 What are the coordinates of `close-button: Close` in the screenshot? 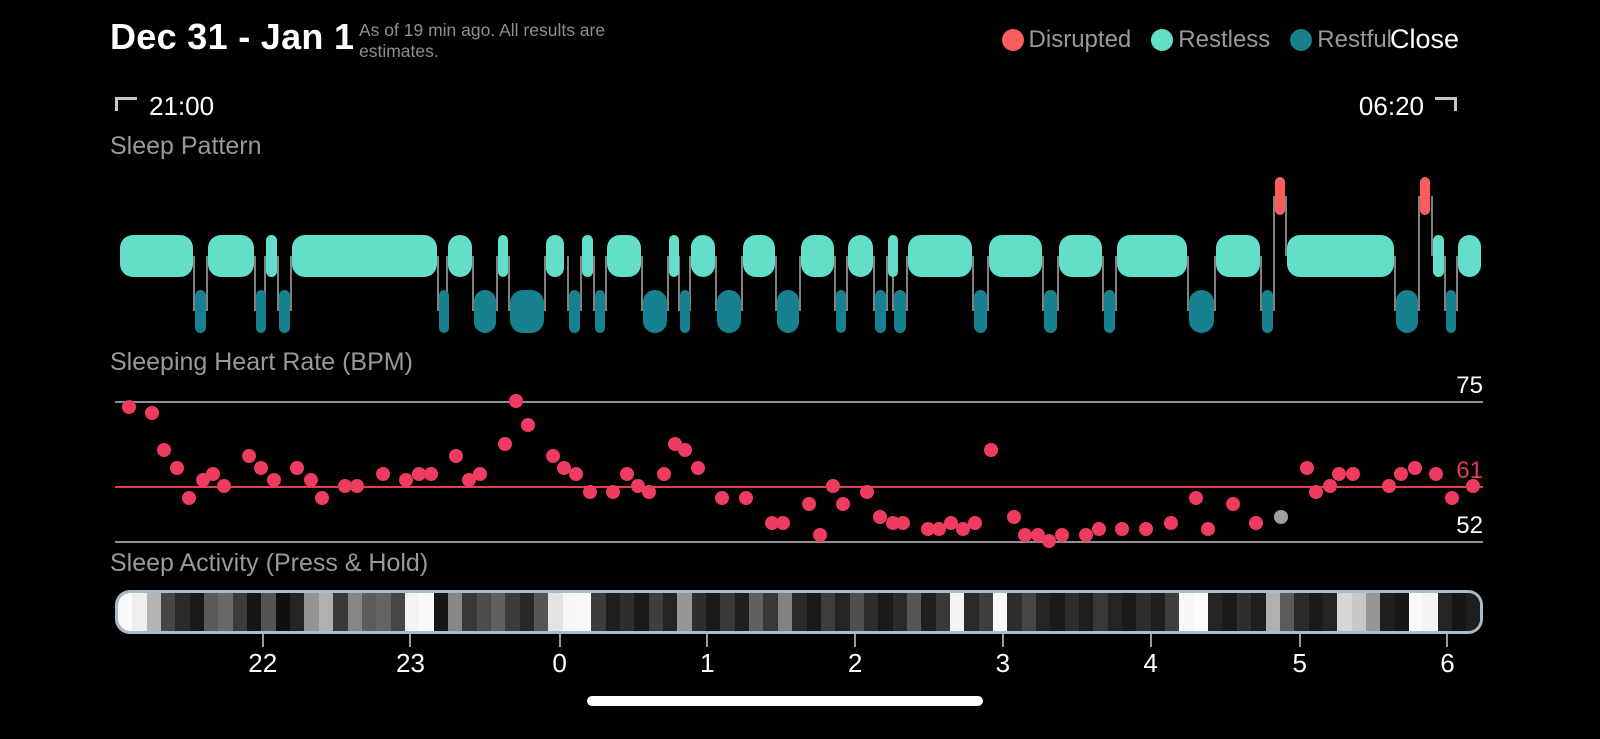 It's located at (1424, 39).